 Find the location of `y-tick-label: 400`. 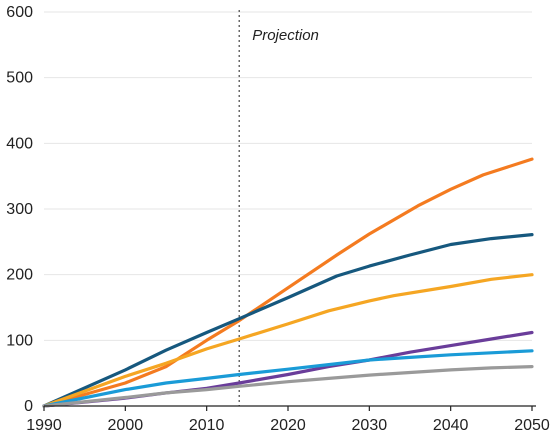

y-tick-label: 400 is located at coordinates (19, 143).